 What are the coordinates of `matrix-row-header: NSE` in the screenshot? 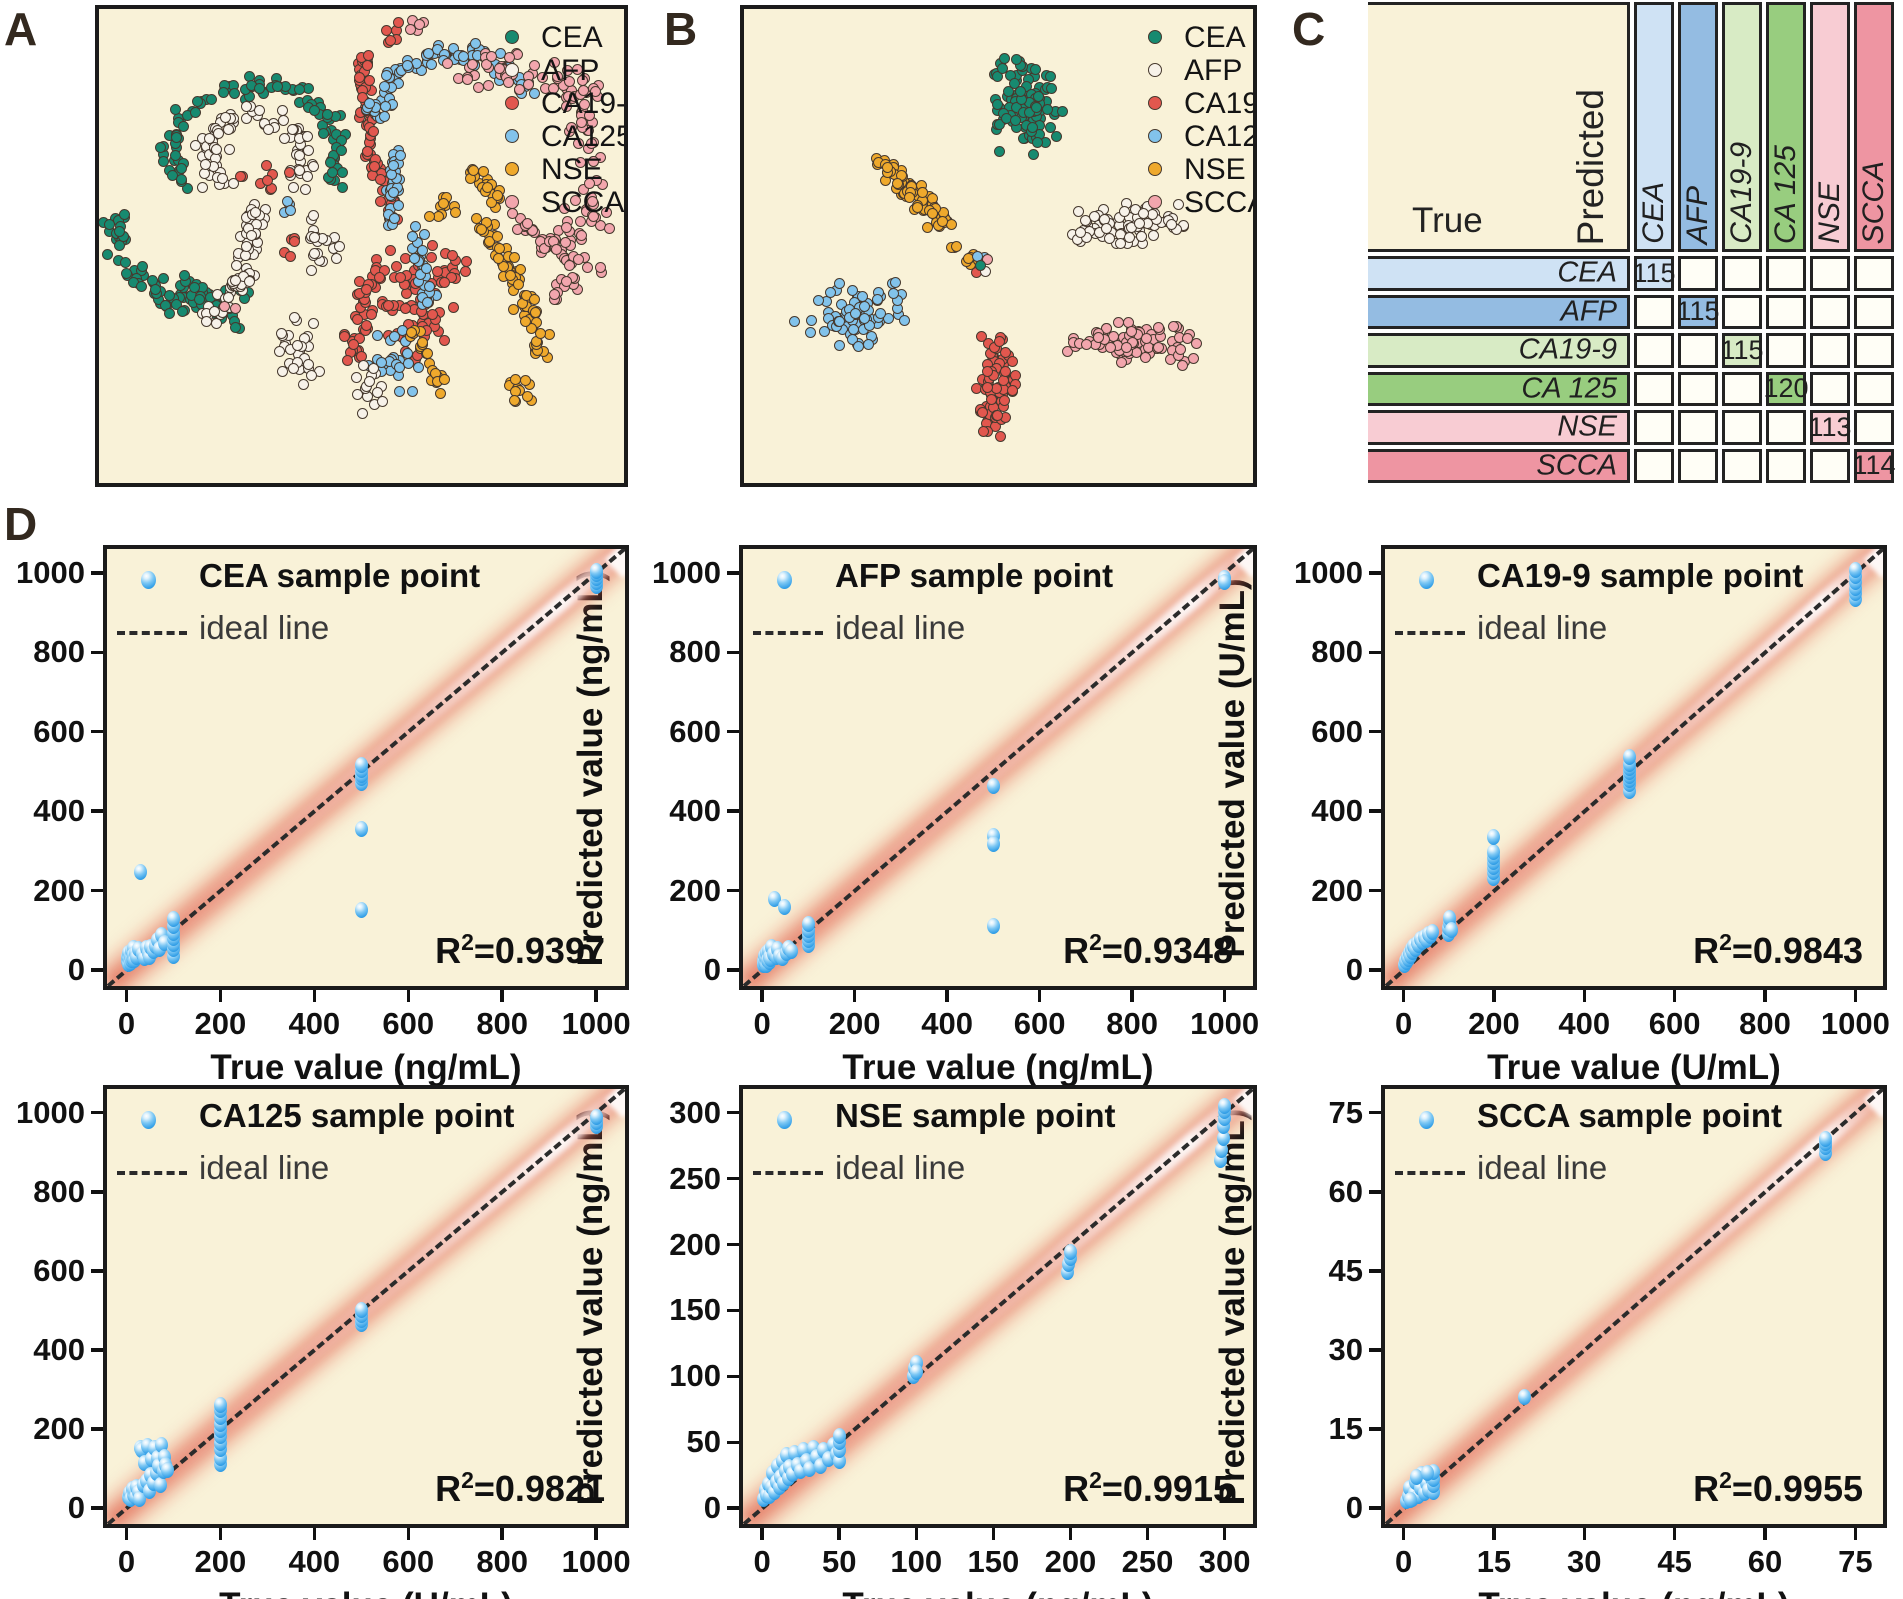 It's located at (1499, 427).